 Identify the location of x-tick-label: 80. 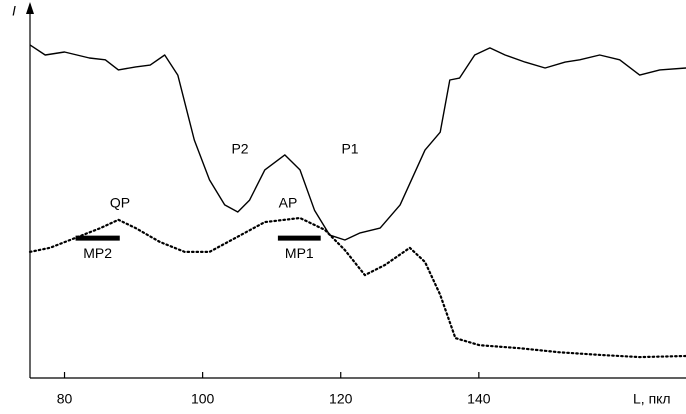
(65, 399).